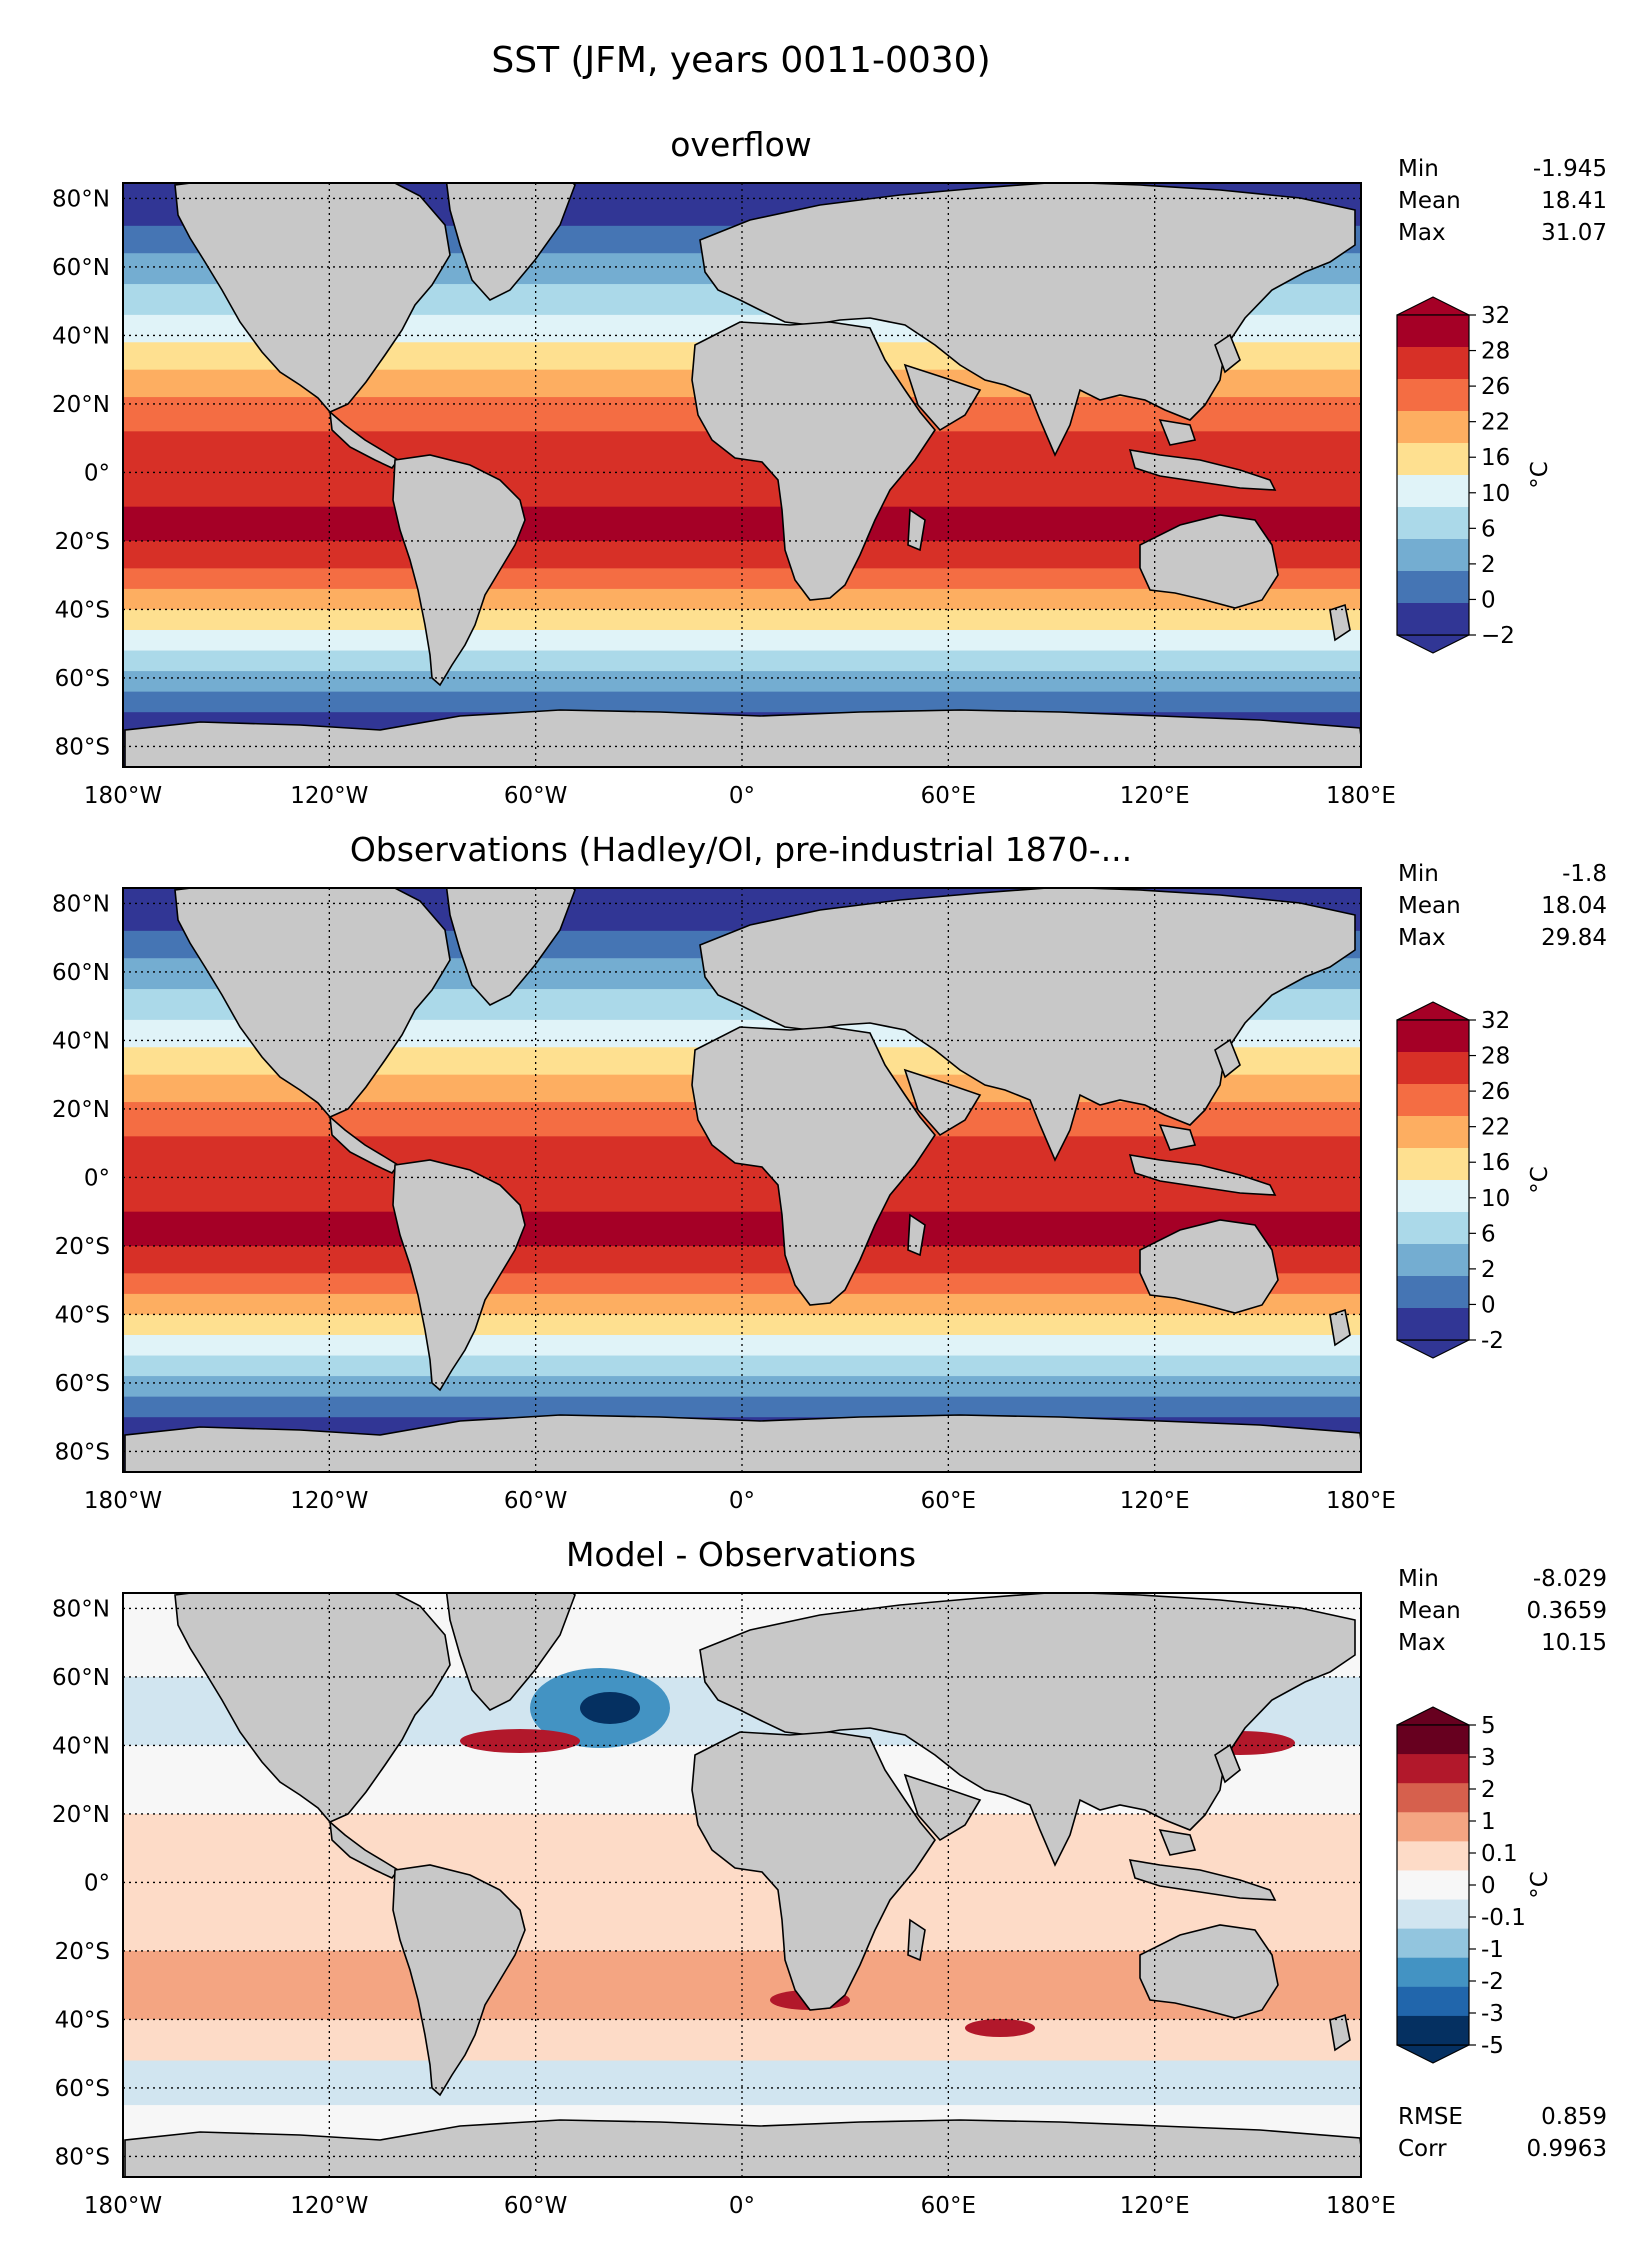  Describe the element at coordinates (123, 2206) in the screenshot. I see `lon-tick-label: 180°W` at that location.